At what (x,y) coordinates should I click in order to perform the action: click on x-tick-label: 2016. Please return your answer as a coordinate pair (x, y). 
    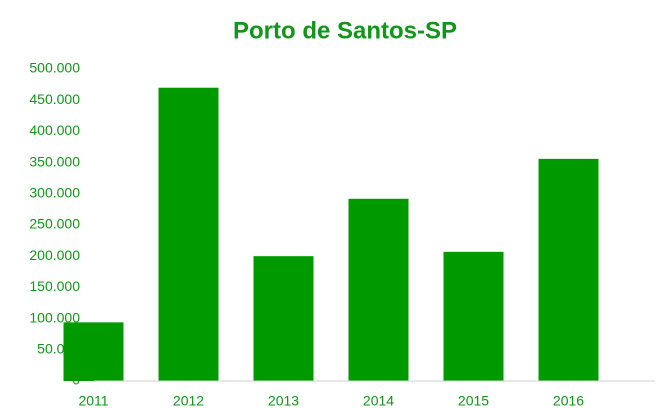
    Looking at the image, I should click on (568, 400).